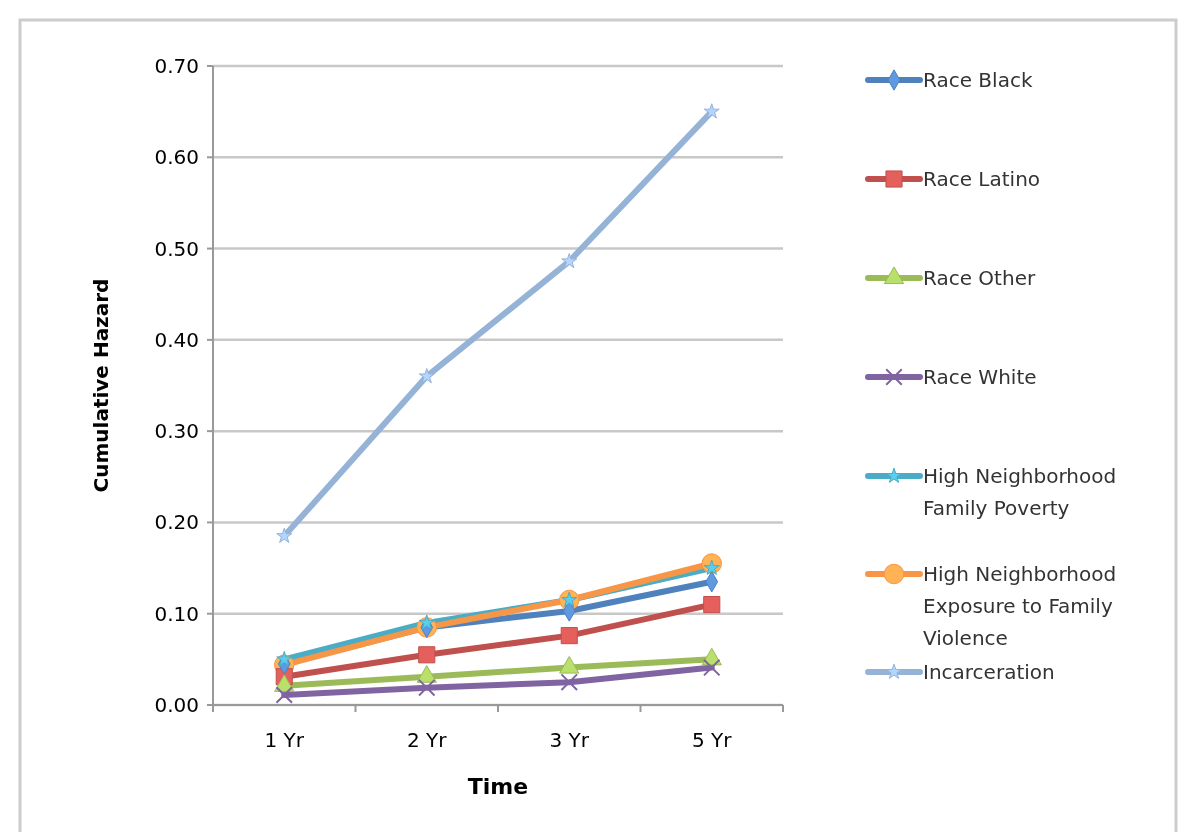 This screenshot has height=832, width=1180. Describe the element at coordinates (176, 522) in the screenshot. I see `y-tick-label: 0.20` at that location.